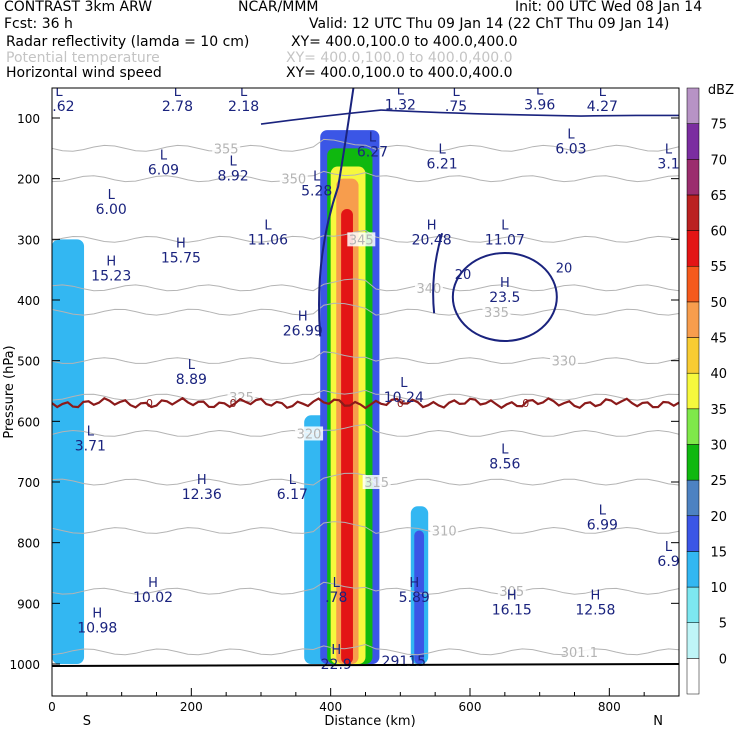  Describe the element at coordinates (442, 164) in the screenshot. I see `wind-extremum-value: 6.21` at that location.